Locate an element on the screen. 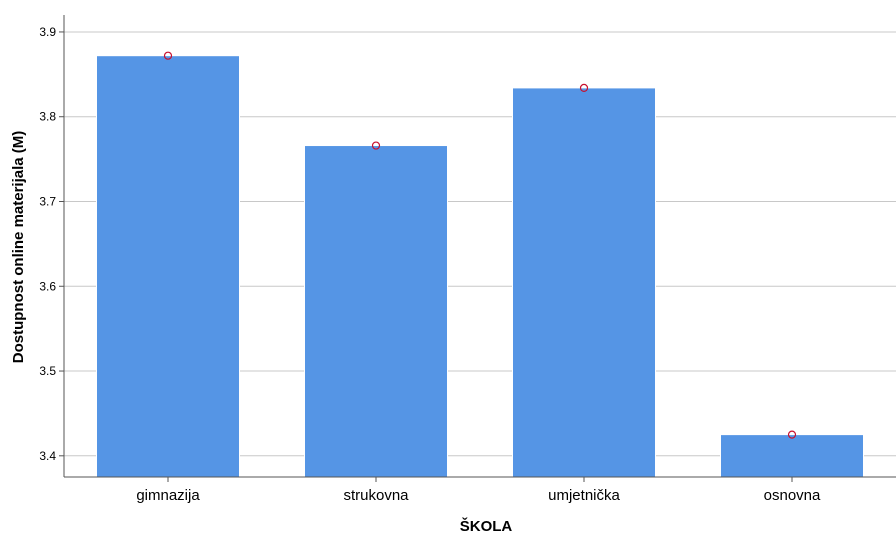  y-tick-label: 3.6 is located at coordinates (47, 286).